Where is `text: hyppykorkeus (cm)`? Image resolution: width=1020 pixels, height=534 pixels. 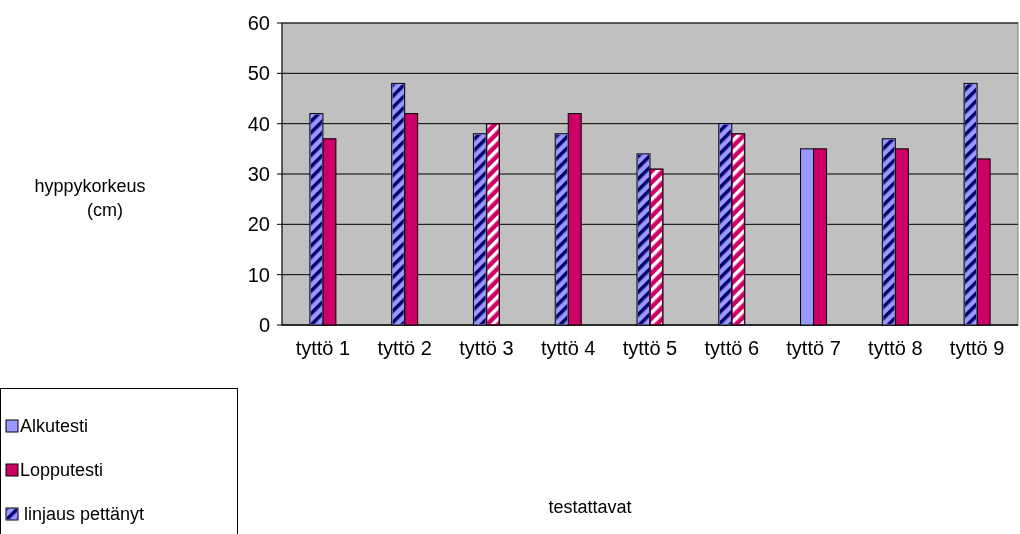
text: hyppykorkeus (cm) is located at coordinates (90, 198).